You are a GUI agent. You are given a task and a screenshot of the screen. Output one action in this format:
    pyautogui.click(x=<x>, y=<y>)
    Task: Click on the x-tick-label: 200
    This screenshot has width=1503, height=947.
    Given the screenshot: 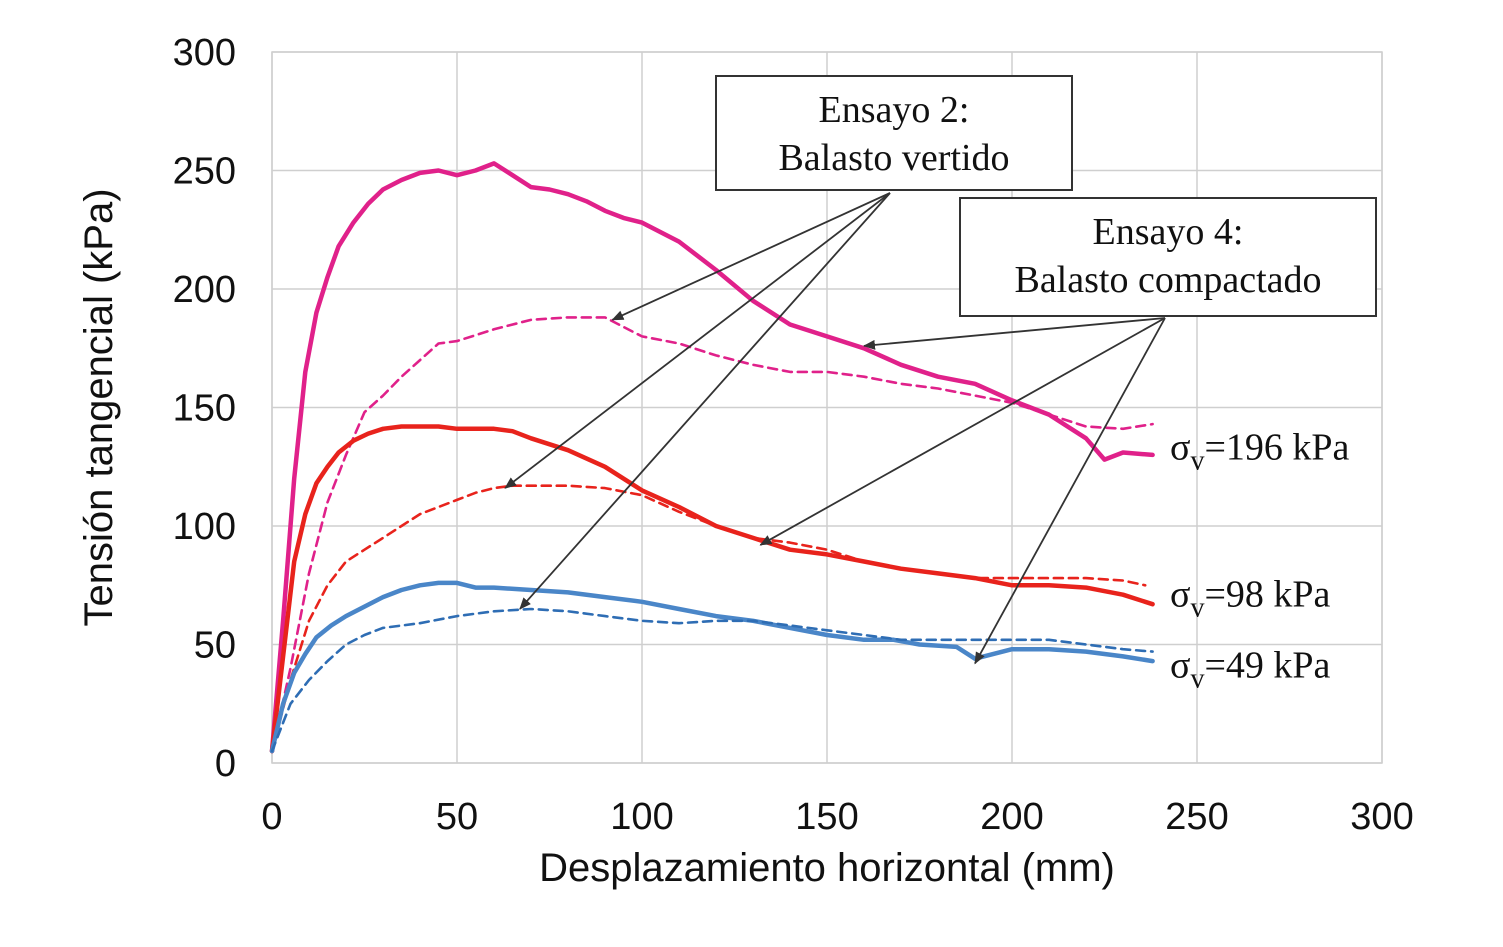 What is the action you would take?
    pyautogui.click(x=1011, y=817)
    